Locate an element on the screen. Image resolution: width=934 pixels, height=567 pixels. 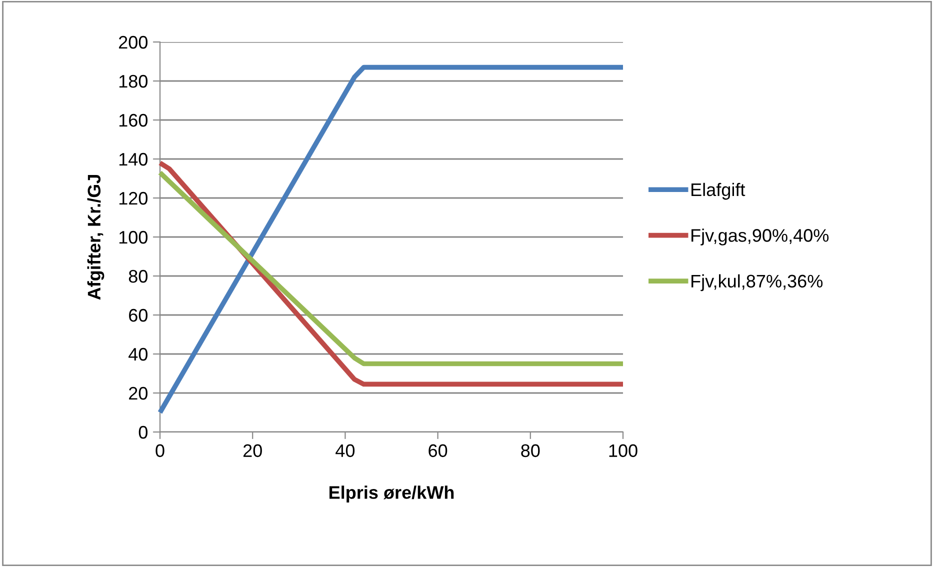
y-axis-title: Afgifter, Kr./GJ is located at coordinates (95, 237).